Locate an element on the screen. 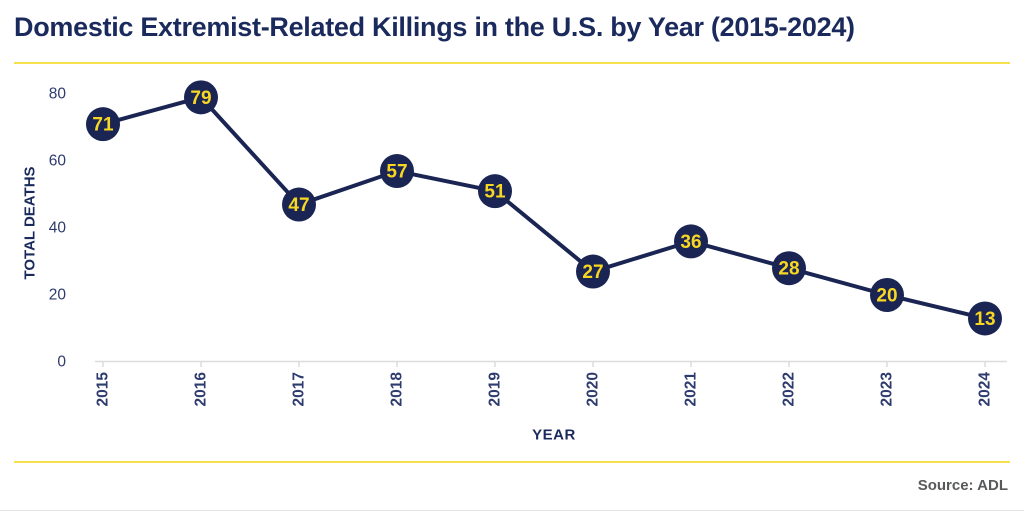 The height and width of the screenshot is (511, 1024). x-tick-label: 2022 is located at coordinates (789, 389).